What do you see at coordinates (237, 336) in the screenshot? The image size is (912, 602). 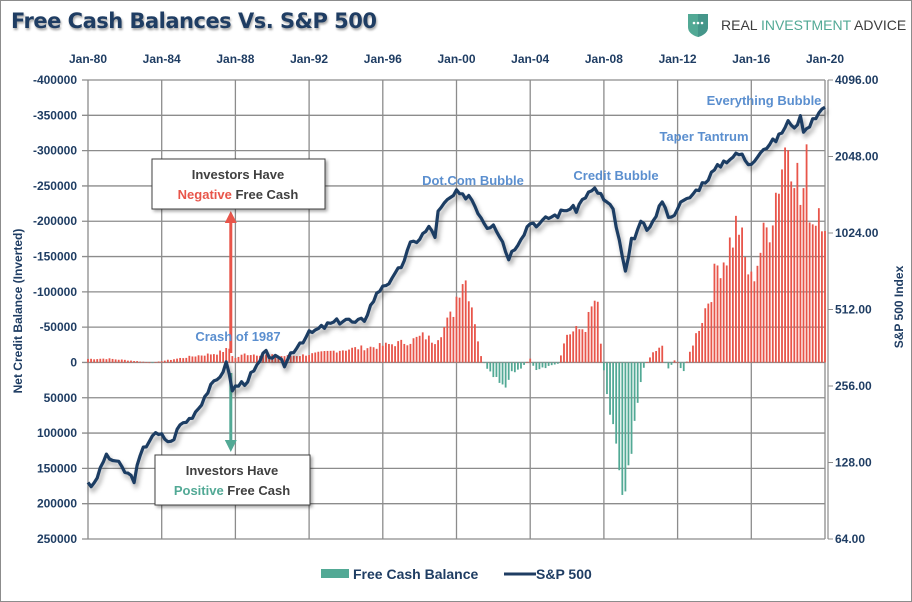 I see `annotation-label: Crash of 1987` at bounding box center [237, 336].